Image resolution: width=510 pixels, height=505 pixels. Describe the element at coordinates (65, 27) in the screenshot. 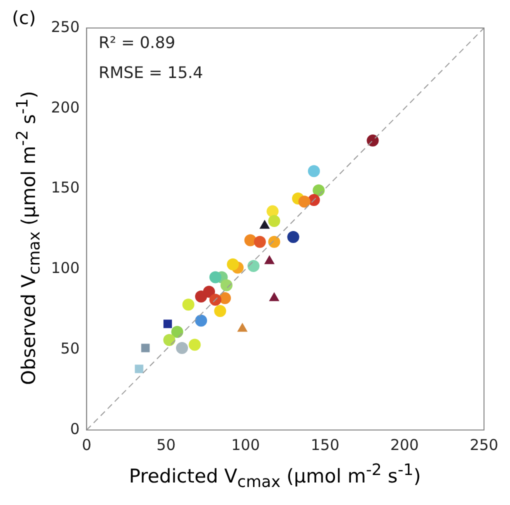

I see `y-tick-label: 250` at that location.